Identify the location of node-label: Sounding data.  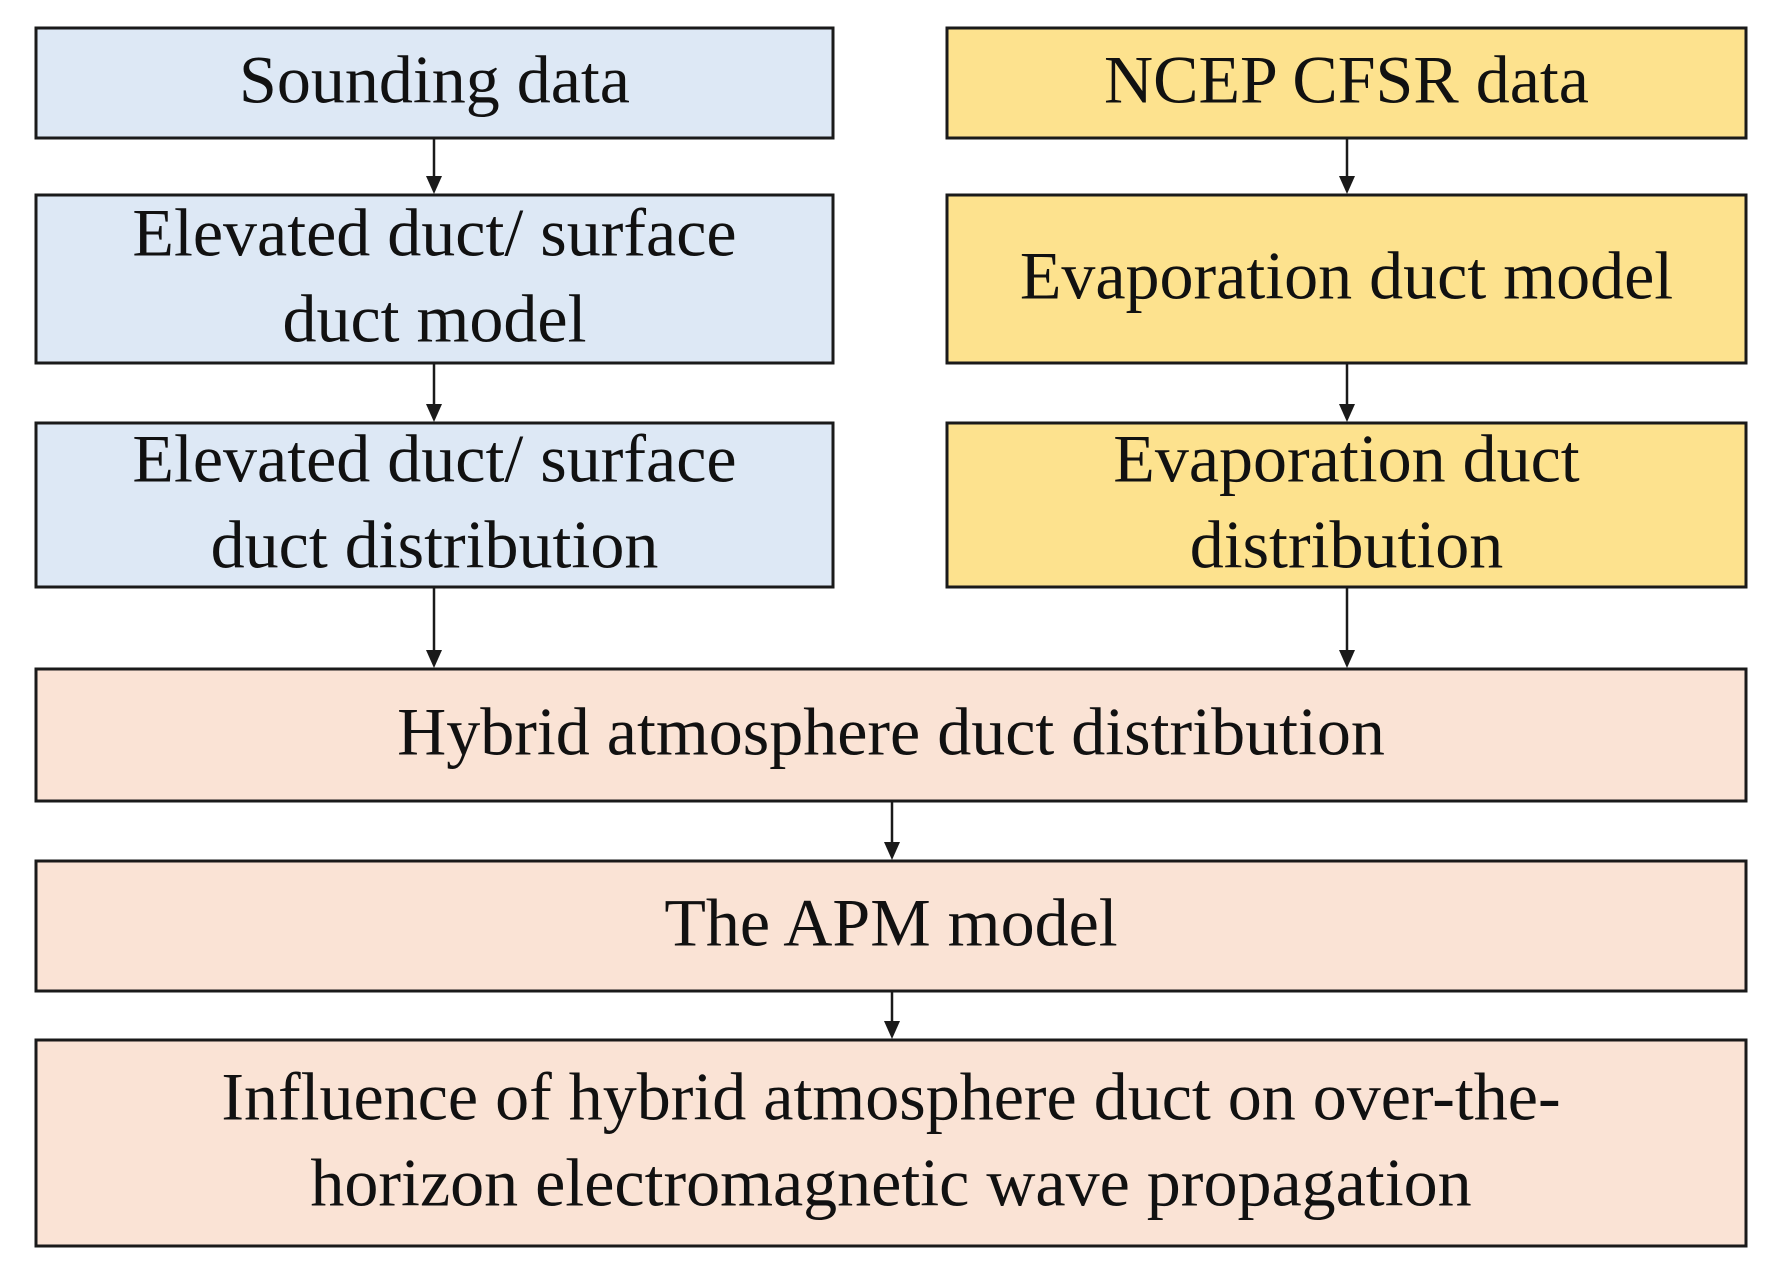
(434, 80).